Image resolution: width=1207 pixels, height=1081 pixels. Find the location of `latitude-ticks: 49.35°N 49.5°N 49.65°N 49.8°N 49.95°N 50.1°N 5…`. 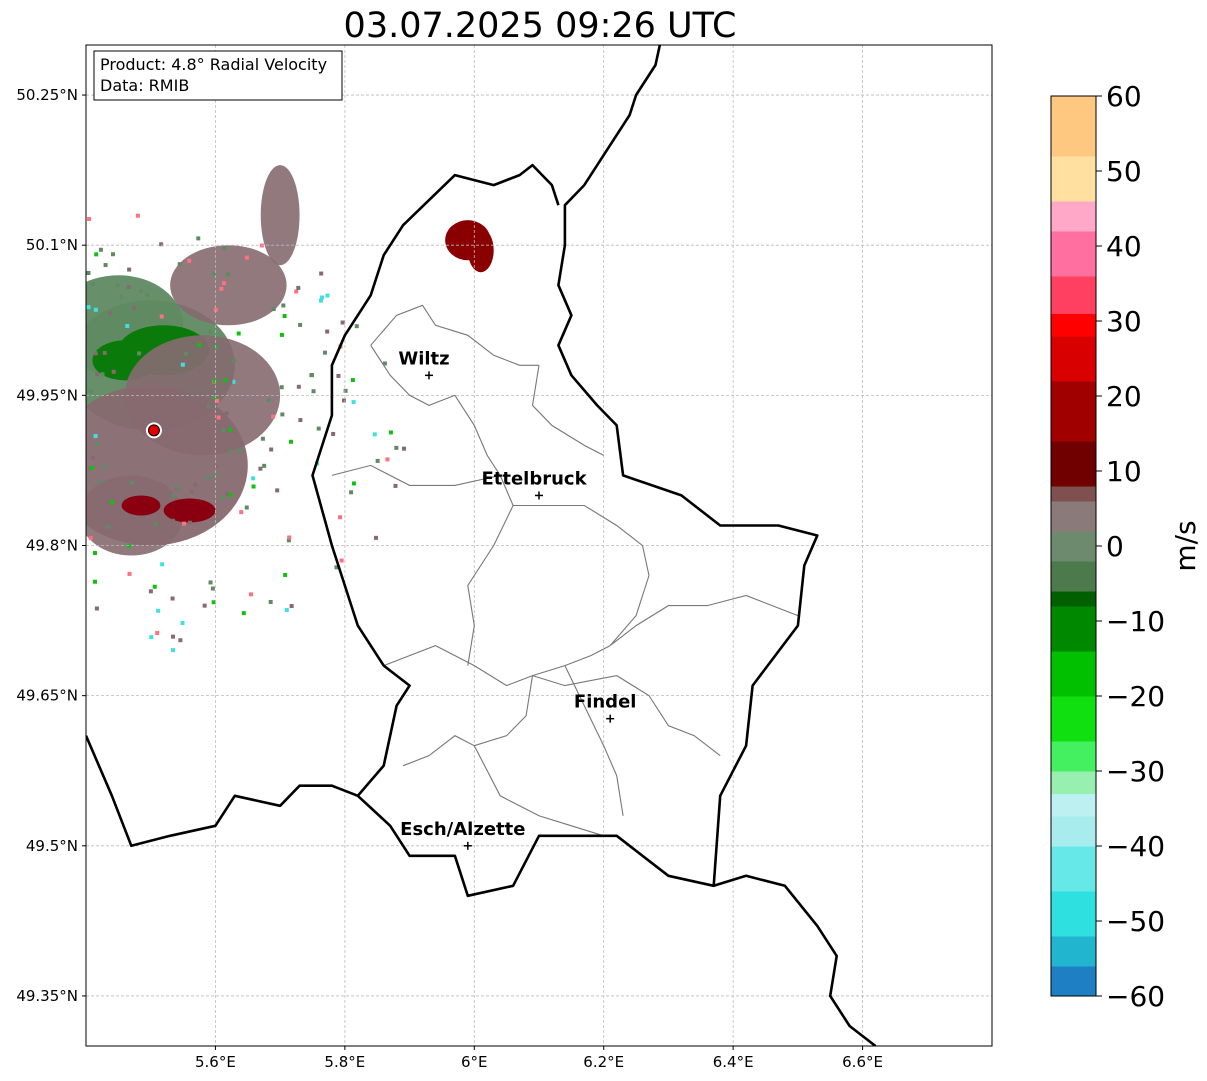

latitude-ticks: 49.35°N 49.5°N 49.65°N 49.8°N 49.95°N 50.1°N 5… is located at coordinates (51, 545).